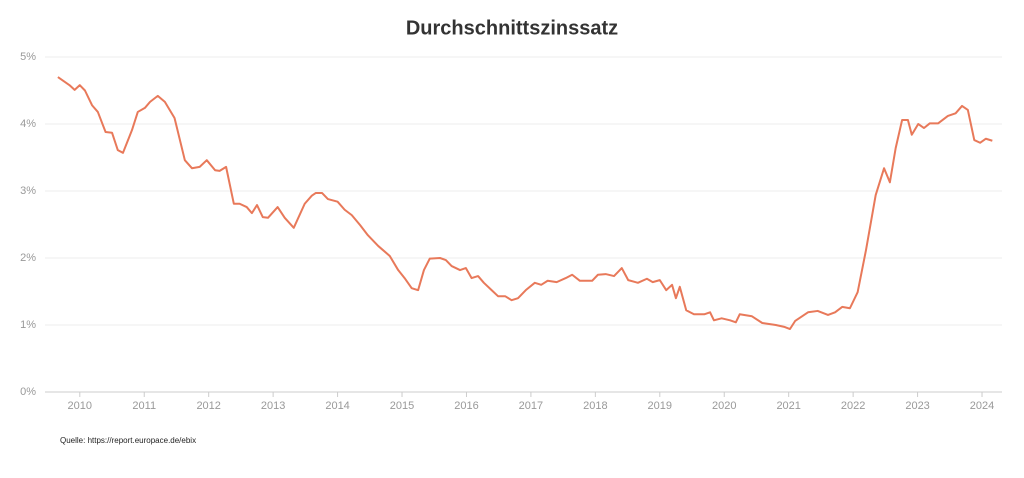  I want to click on x-tick-label: 2022, so click(853, 406).